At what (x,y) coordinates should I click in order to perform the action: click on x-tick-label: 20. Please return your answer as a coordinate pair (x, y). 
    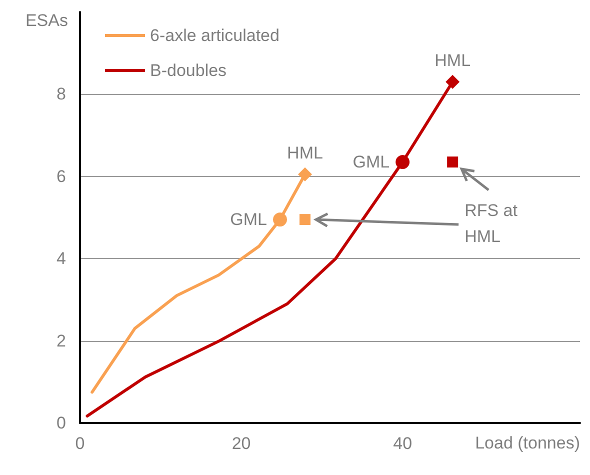
    Looking at the image, I should click on (241, 443).